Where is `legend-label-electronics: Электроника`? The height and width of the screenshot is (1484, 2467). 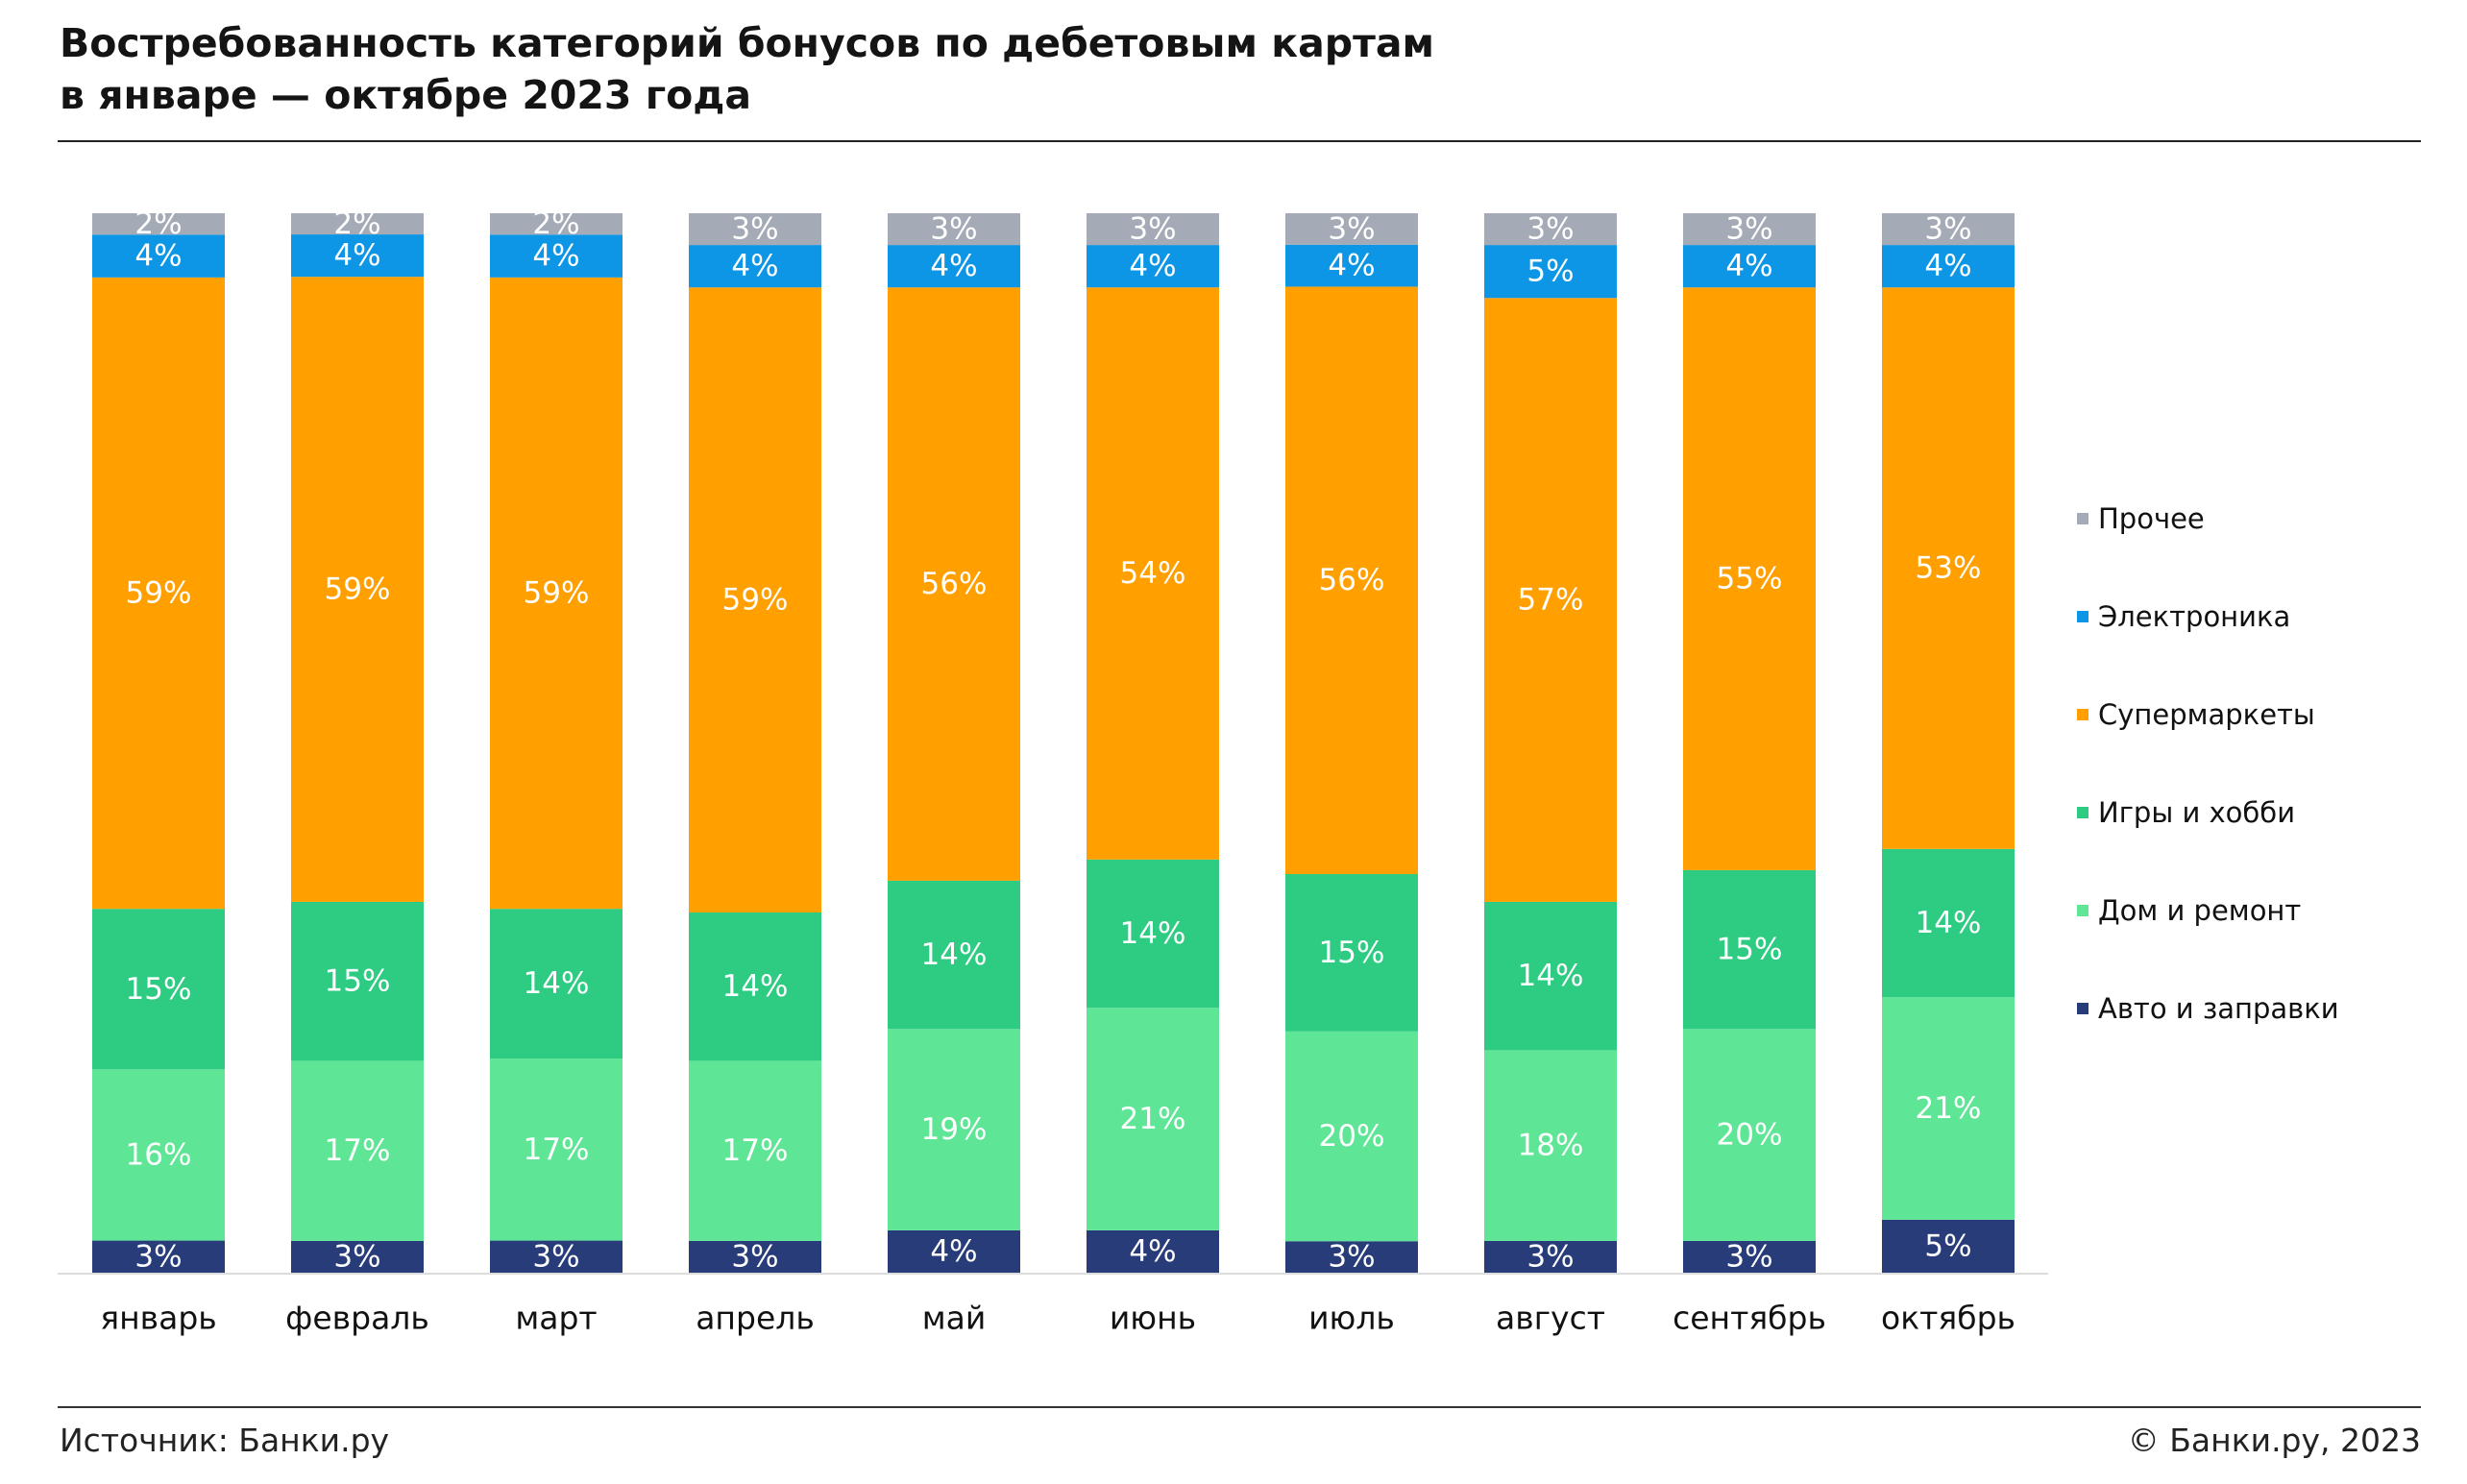 legend-label-electronics: Электроника is located at coordinates (2194, 616).